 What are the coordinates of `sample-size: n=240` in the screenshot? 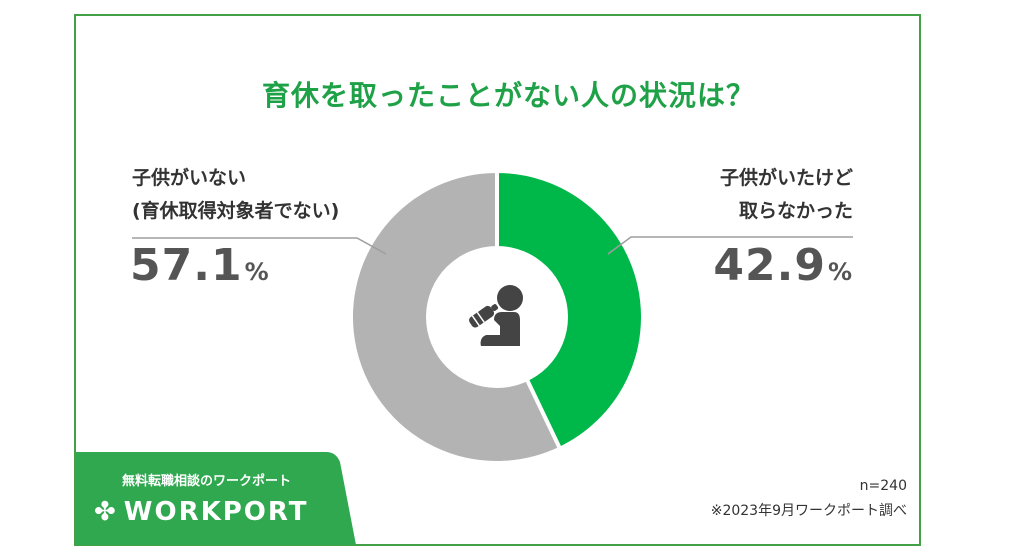 It's located at (883, 486).